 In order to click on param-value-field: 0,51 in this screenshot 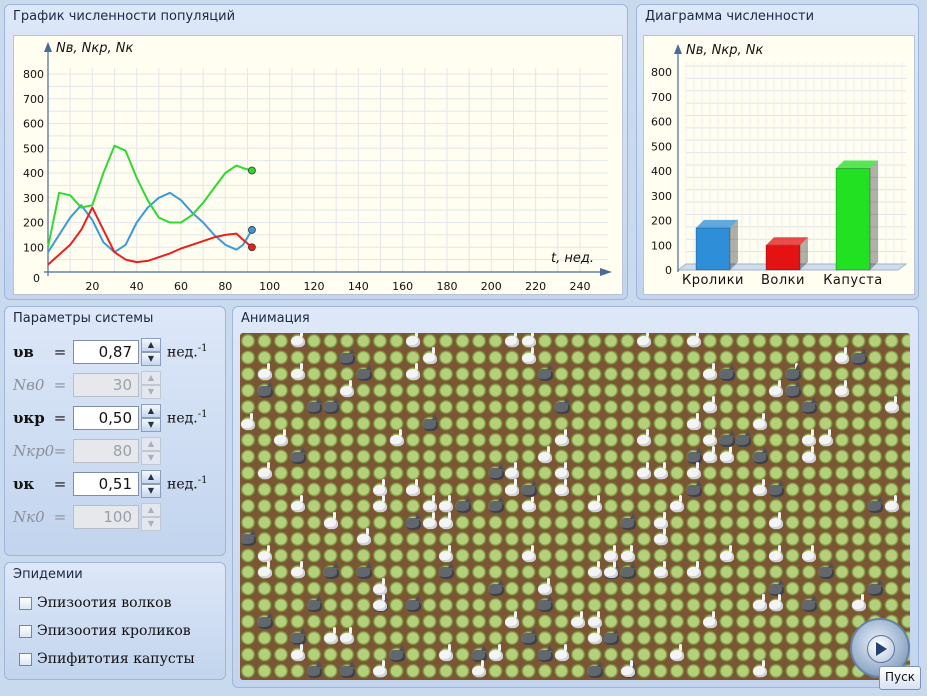, I will do `click(106, 484)`.